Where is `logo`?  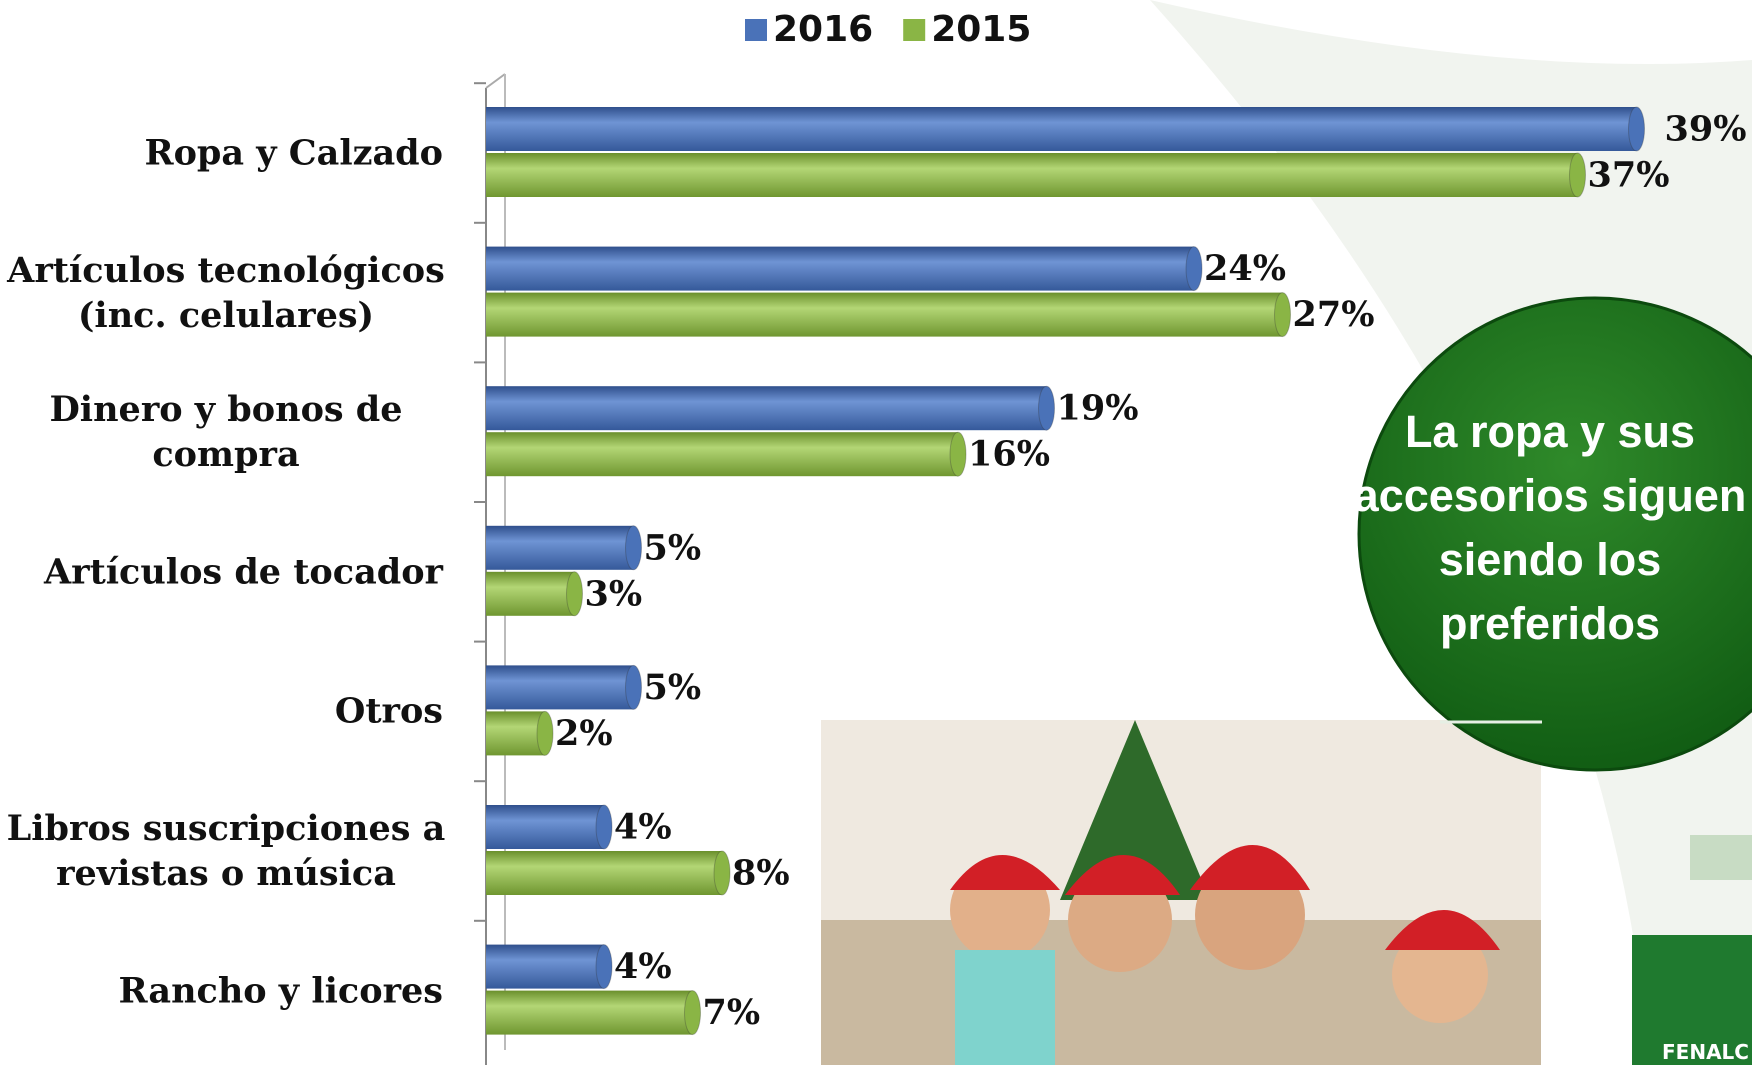 logo is located at coordinates (1692, 1000).